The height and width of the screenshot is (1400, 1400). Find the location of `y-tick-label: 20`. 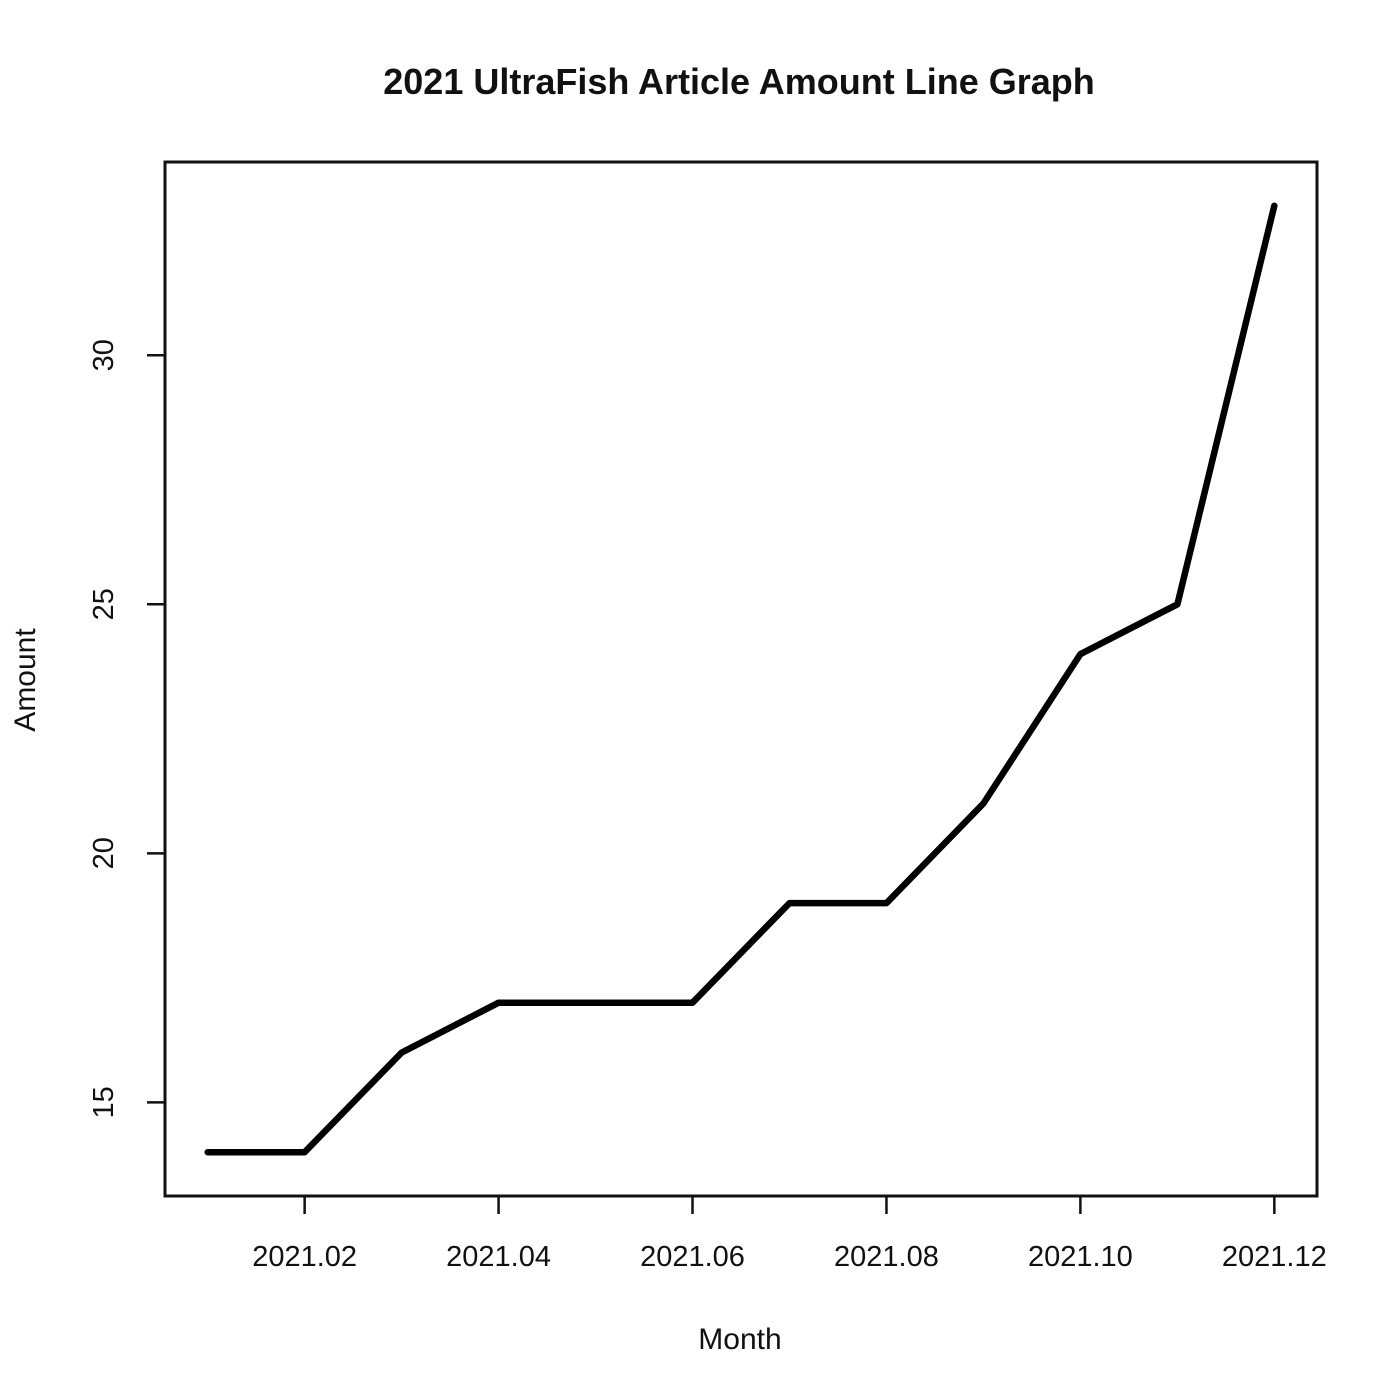

y-tick-label: 20 is located at coordinates (104, 853).